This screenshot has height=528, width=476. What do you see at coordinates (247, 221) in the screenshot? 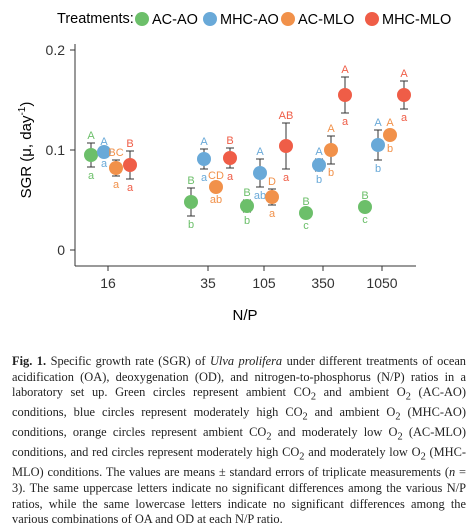
I see `lower-letter-ac-ao-105: b` at bounding box center [247, 221].